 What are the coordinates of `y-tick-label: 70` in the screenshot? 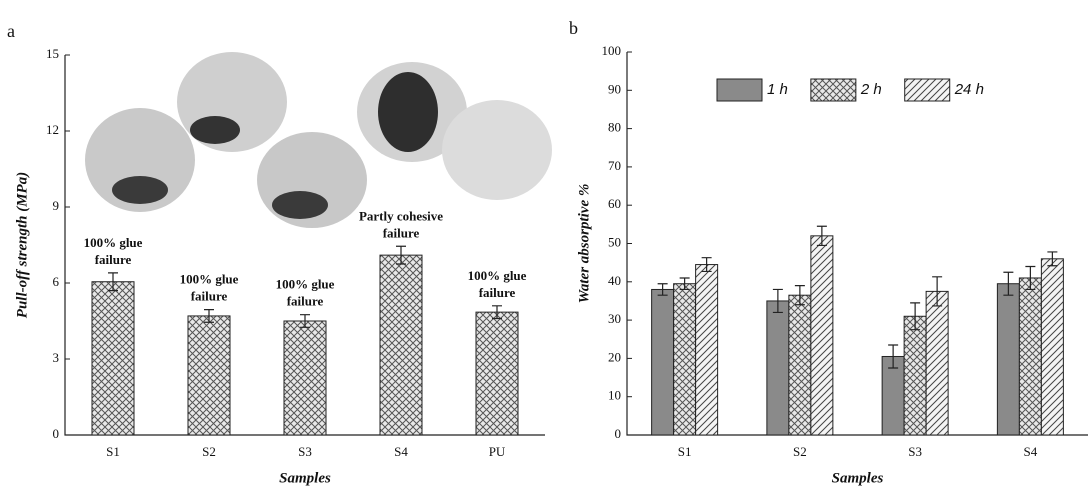 It's located at (614, 165).